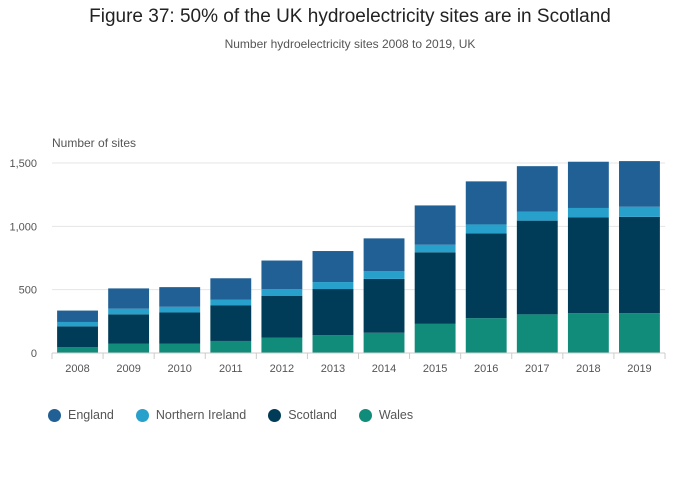 The image size is (700, 502). I want to click on bar-scotland-2012, so click(282, 317).